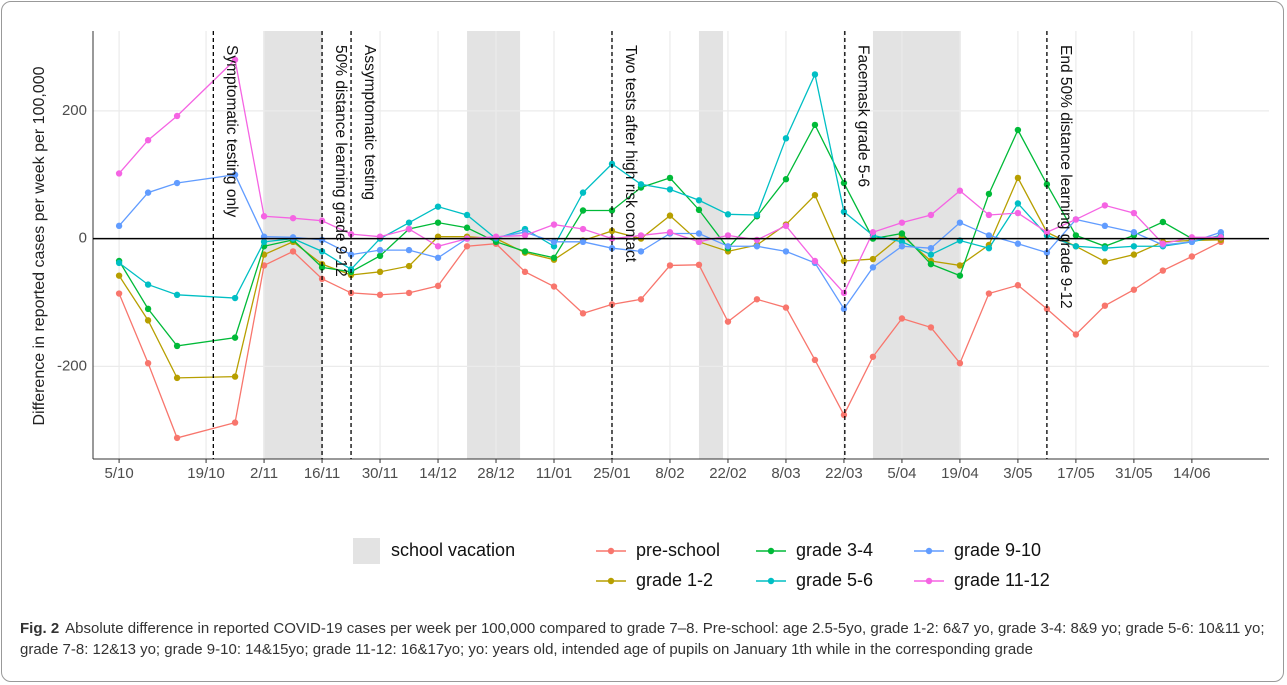 This screenshot has height=685, width=1287. Describe the element at coordinates (1065, 177) in the screenshot. I see `event-label: End 50% distance learning grade 9-12` at that location.